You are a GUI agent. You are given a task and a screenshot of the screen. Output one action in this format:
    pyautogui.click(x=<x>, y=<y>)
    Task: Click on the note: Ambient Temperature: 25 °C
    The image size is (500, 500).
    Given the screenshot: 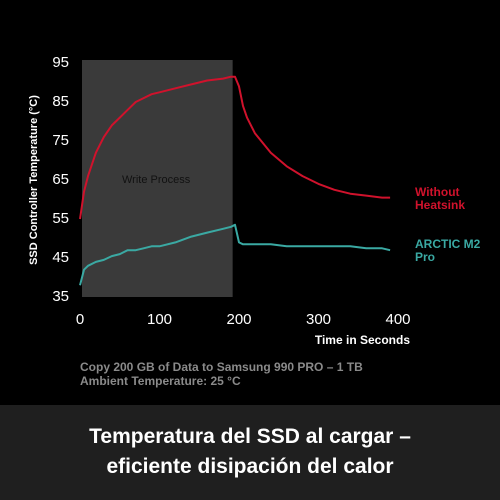 What is the action you would take?
    pyautogui.click(x=160, y=381)
    